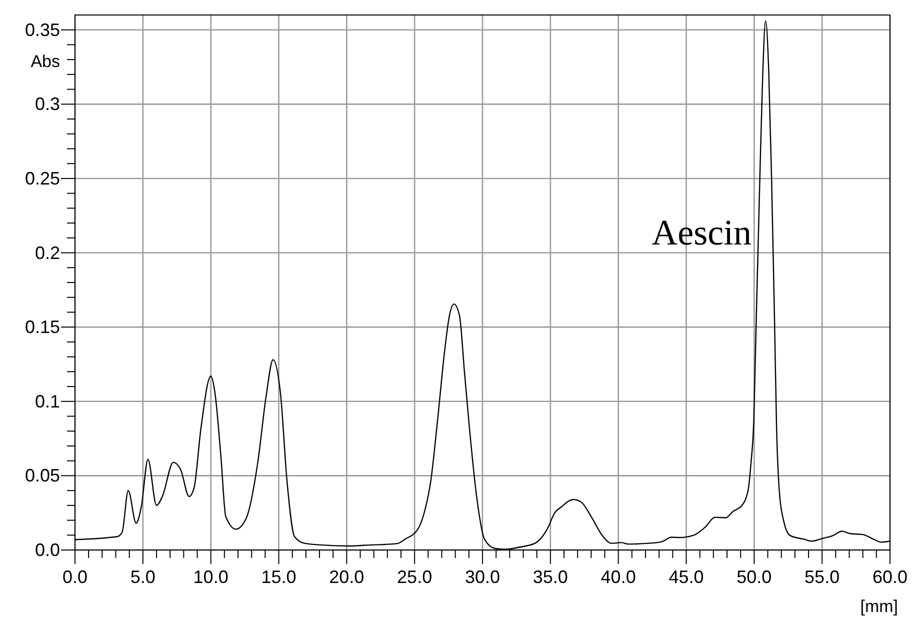 The width and height of the screenshot is (919, 625). What do you see at coordinates (346, 577) in the screenshot?
I see `x-tick-label: 20.0` at bounding box center [346, 577].